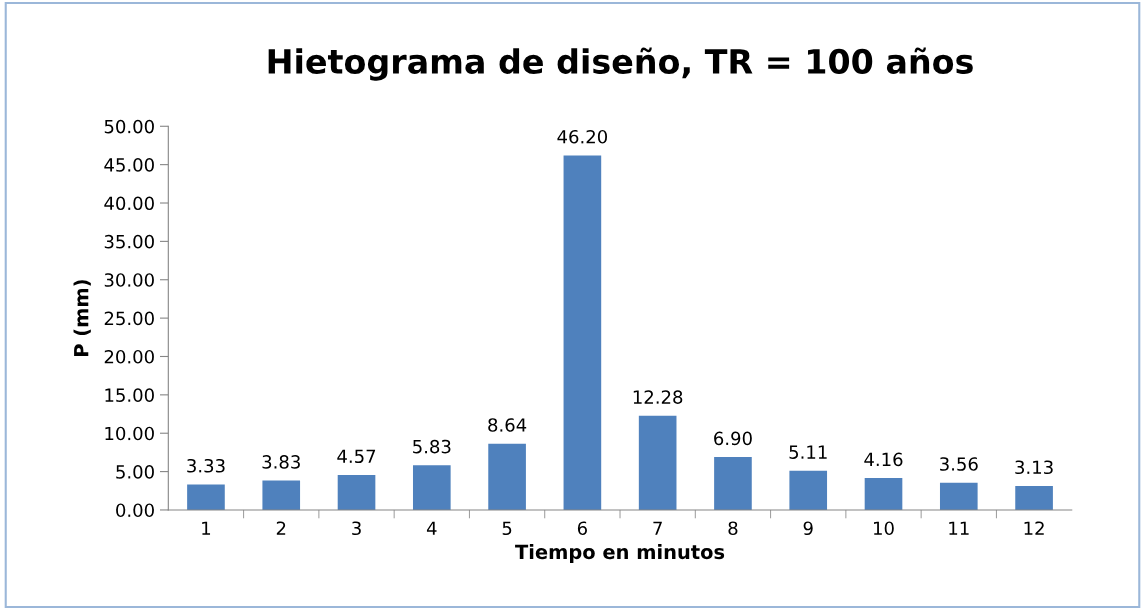  What do you see at coordinates (82, 318) in the screenshot?
I see `y-axis-title: P (mm)` at bounding box center [82, 318].